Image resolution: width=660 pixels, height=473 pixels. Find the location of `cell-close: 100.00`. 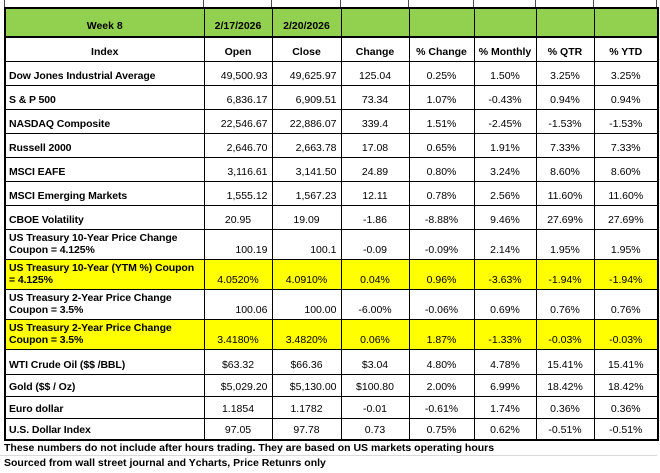

cell-close: 100.00 is located at coordinates (306, 304).